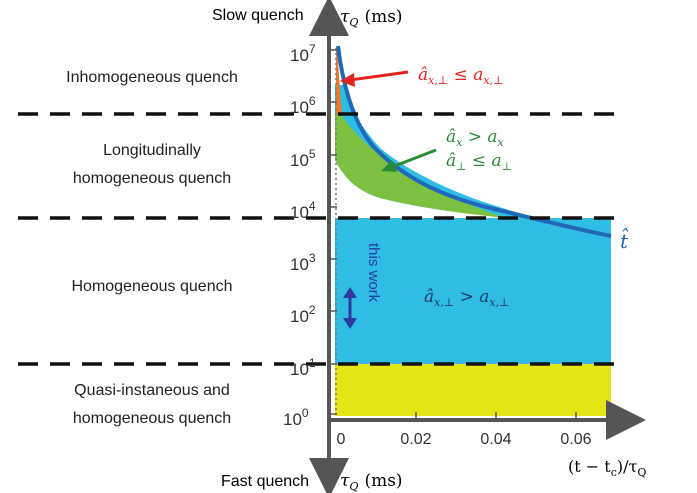  I want to click on slow-quench-label: Slow quench, so click(258, 15).